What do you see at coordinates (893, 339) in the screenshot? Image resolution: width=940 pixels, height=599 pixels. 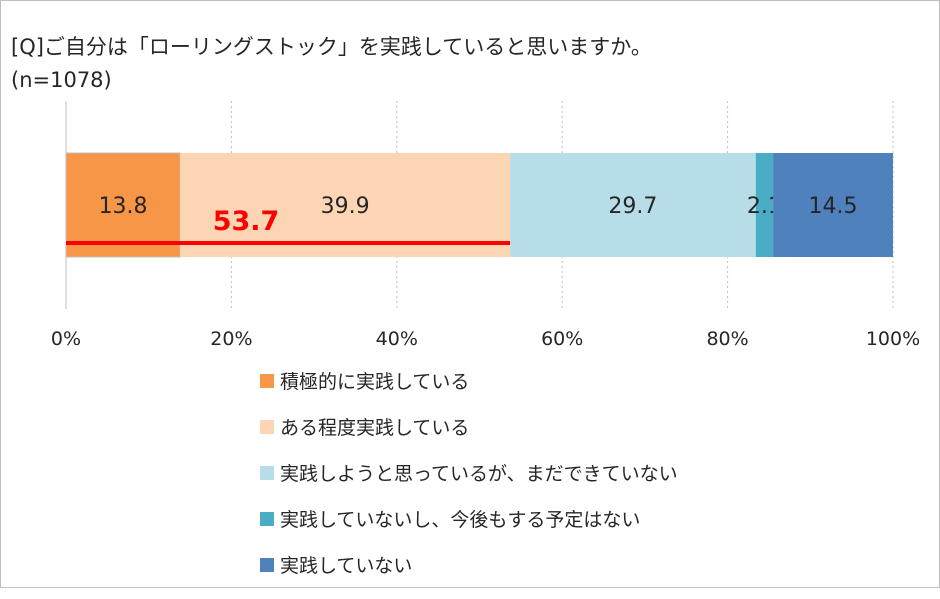 I see `x-tick-label: 100%` at bounding box center [893, 339].